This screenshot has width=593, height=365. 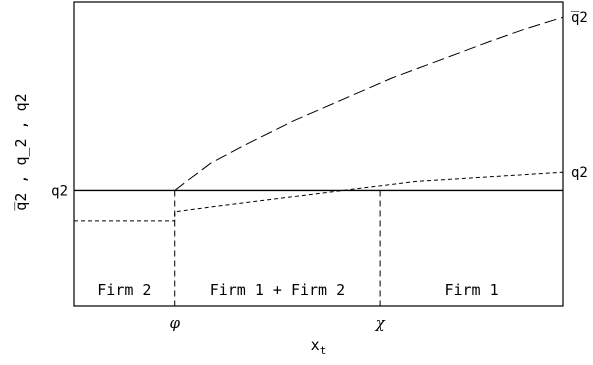 I want to click on x-tick-label-1: χ, so click(x=380, y=323).